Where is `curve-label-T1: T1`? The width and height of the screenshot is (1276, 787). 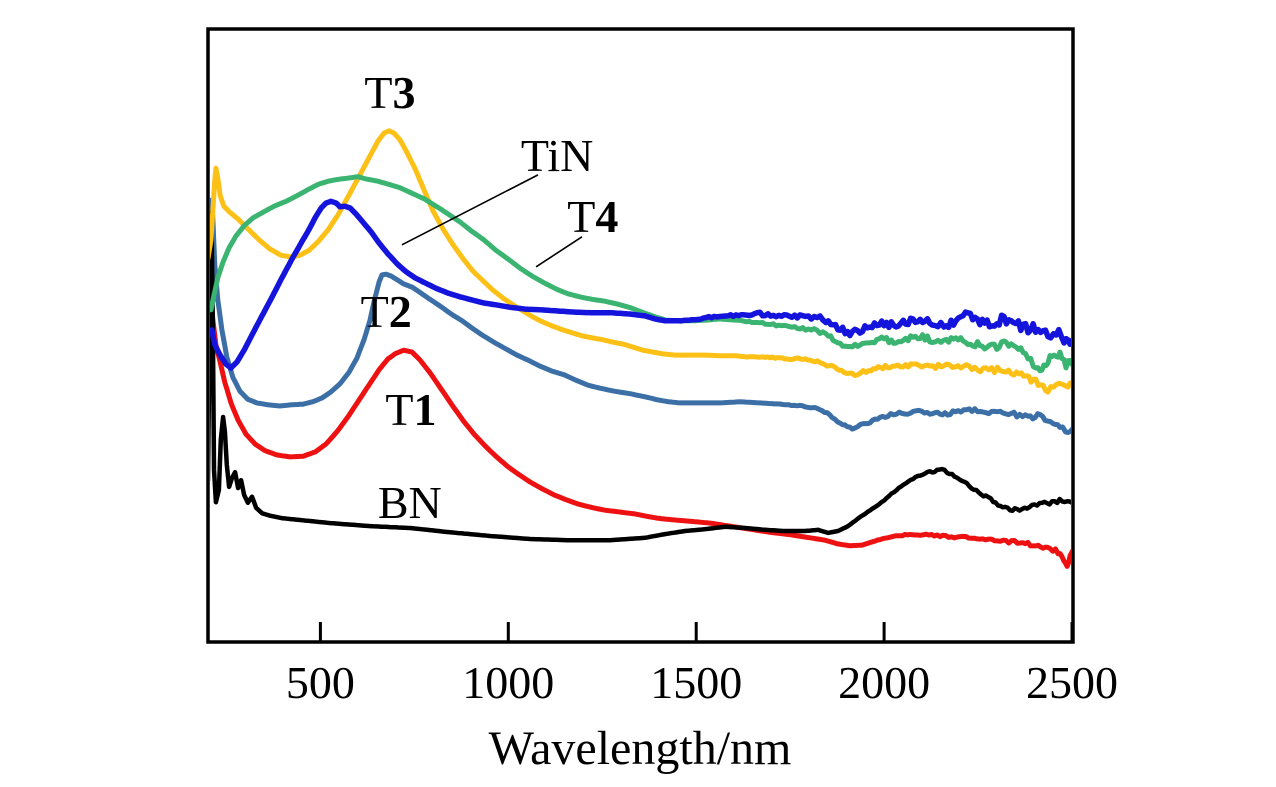 curve-label-T1: T1 is located at coordinates (410, 409).